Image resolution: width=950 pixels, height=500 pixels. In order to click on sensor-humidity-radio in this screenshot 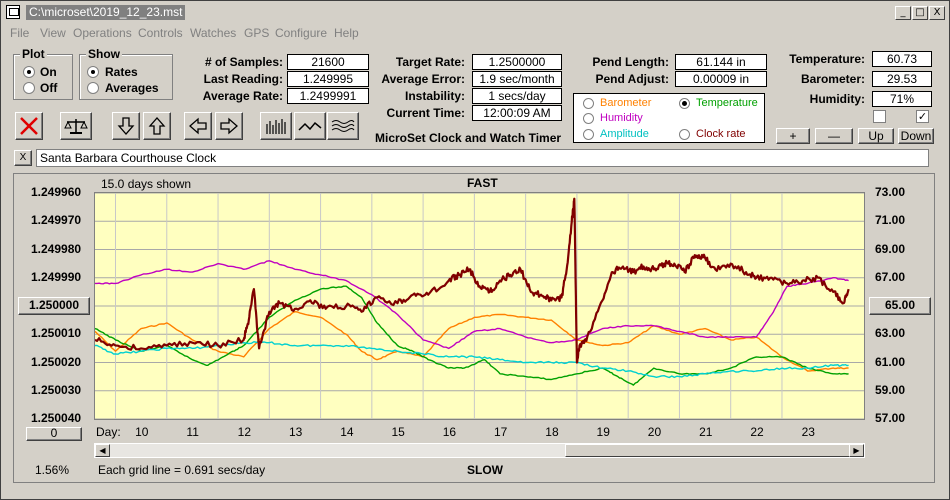, I will do `click(588, 118)`.